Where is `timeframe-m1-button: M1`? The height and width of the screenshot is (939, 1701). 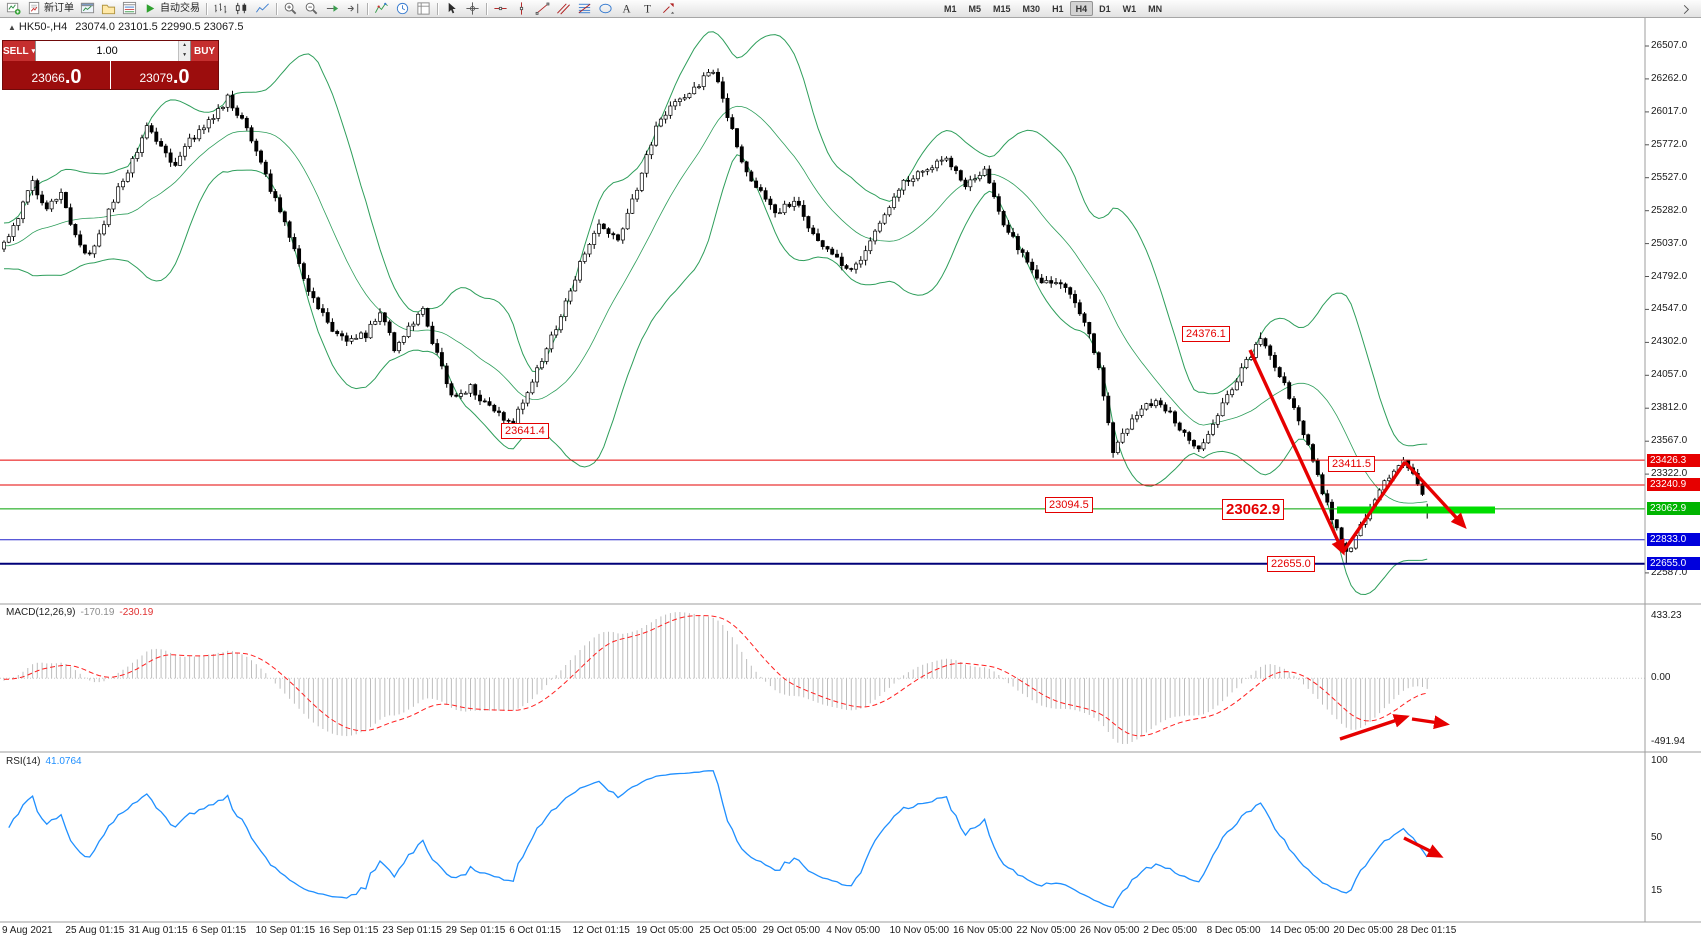 timeframe-m1-button: M1 is located at coordinates (950, 8).